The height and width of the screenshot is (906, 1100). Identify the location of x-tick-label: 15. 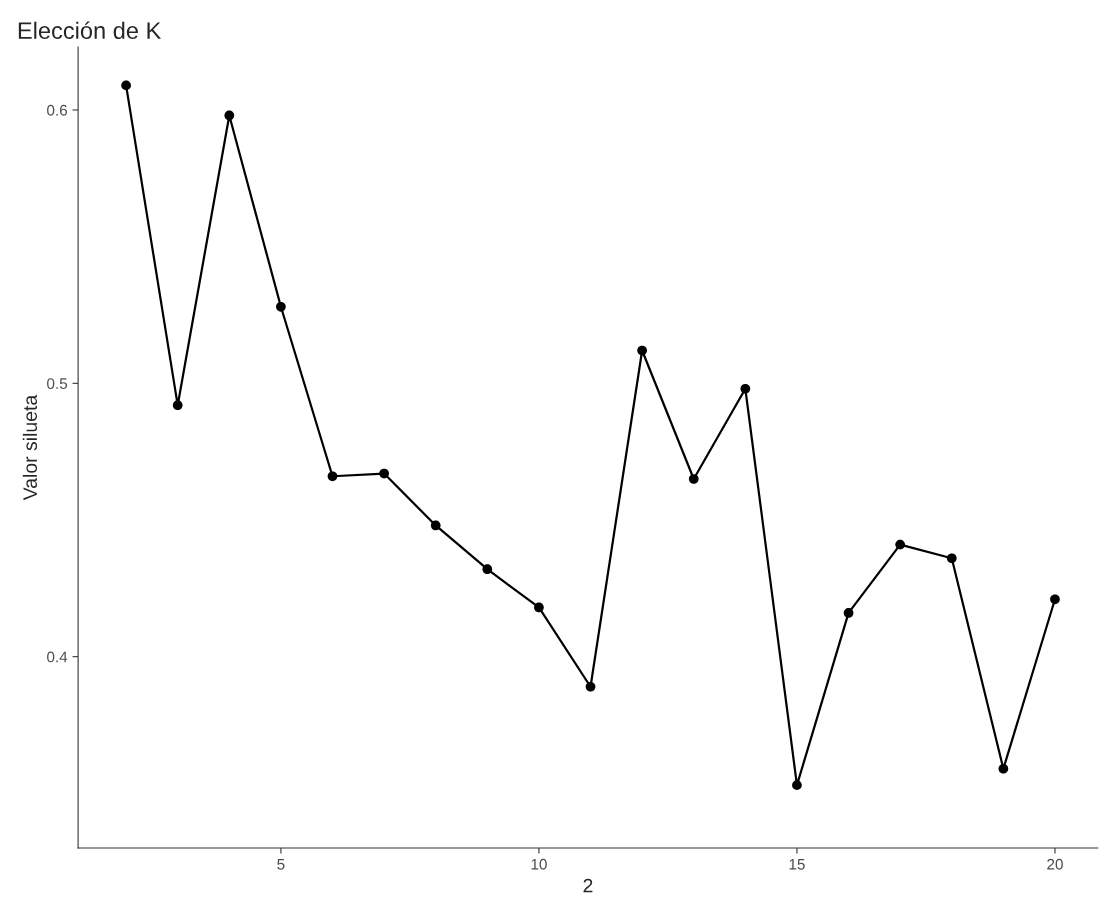
(797, 864).